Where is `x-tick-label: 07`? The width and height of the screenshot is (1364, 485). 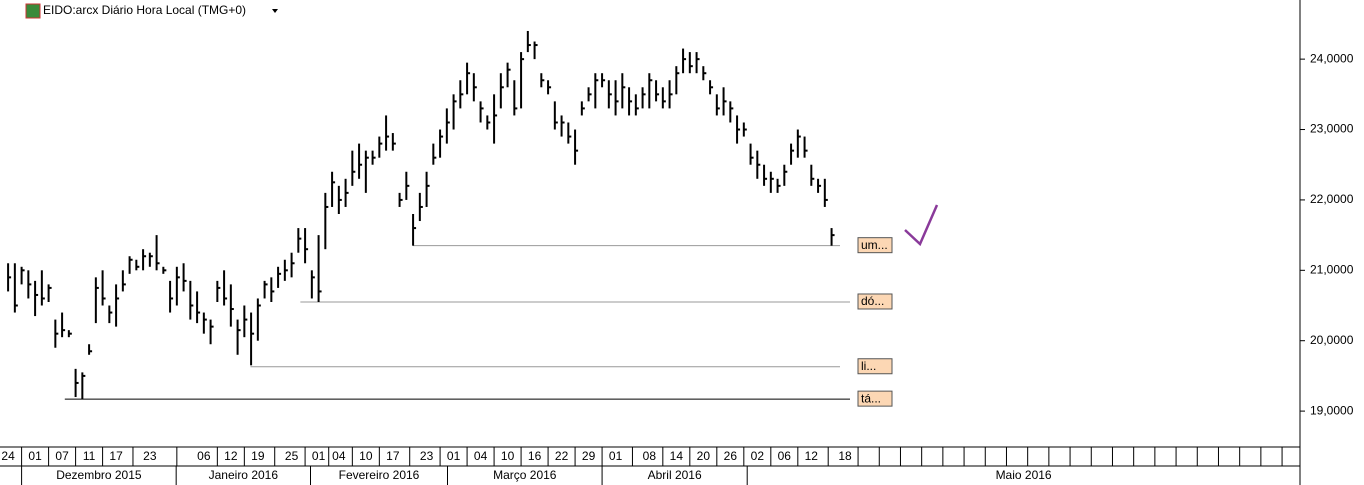
x-tick-label: 07 is located at coordinates (62, 456).